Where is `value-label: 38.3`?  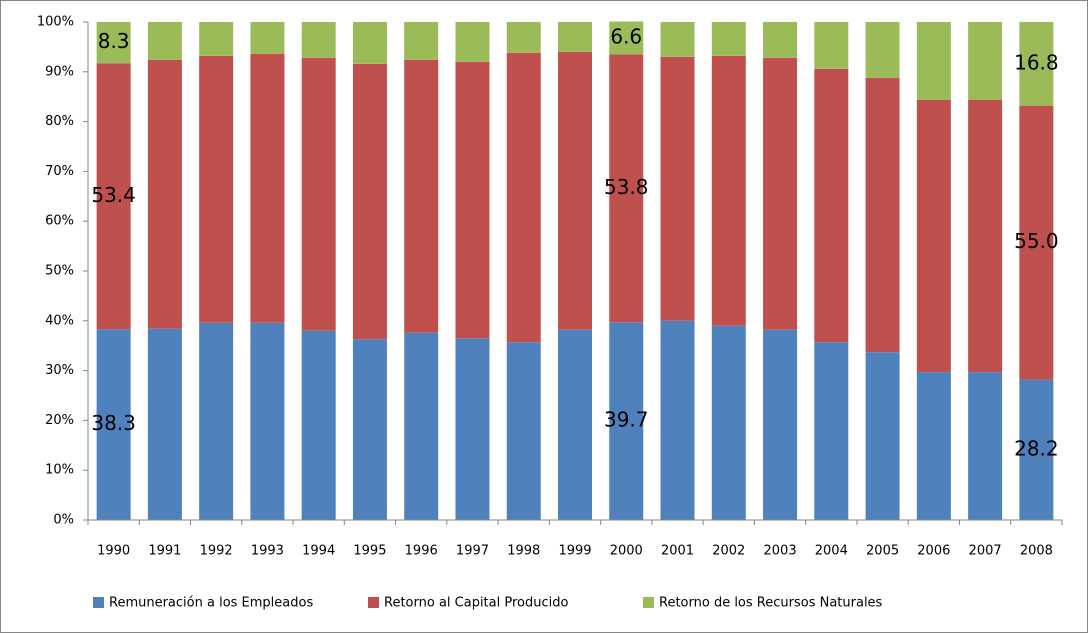 value-label: 38.3 is located at coordinates (113, 423).